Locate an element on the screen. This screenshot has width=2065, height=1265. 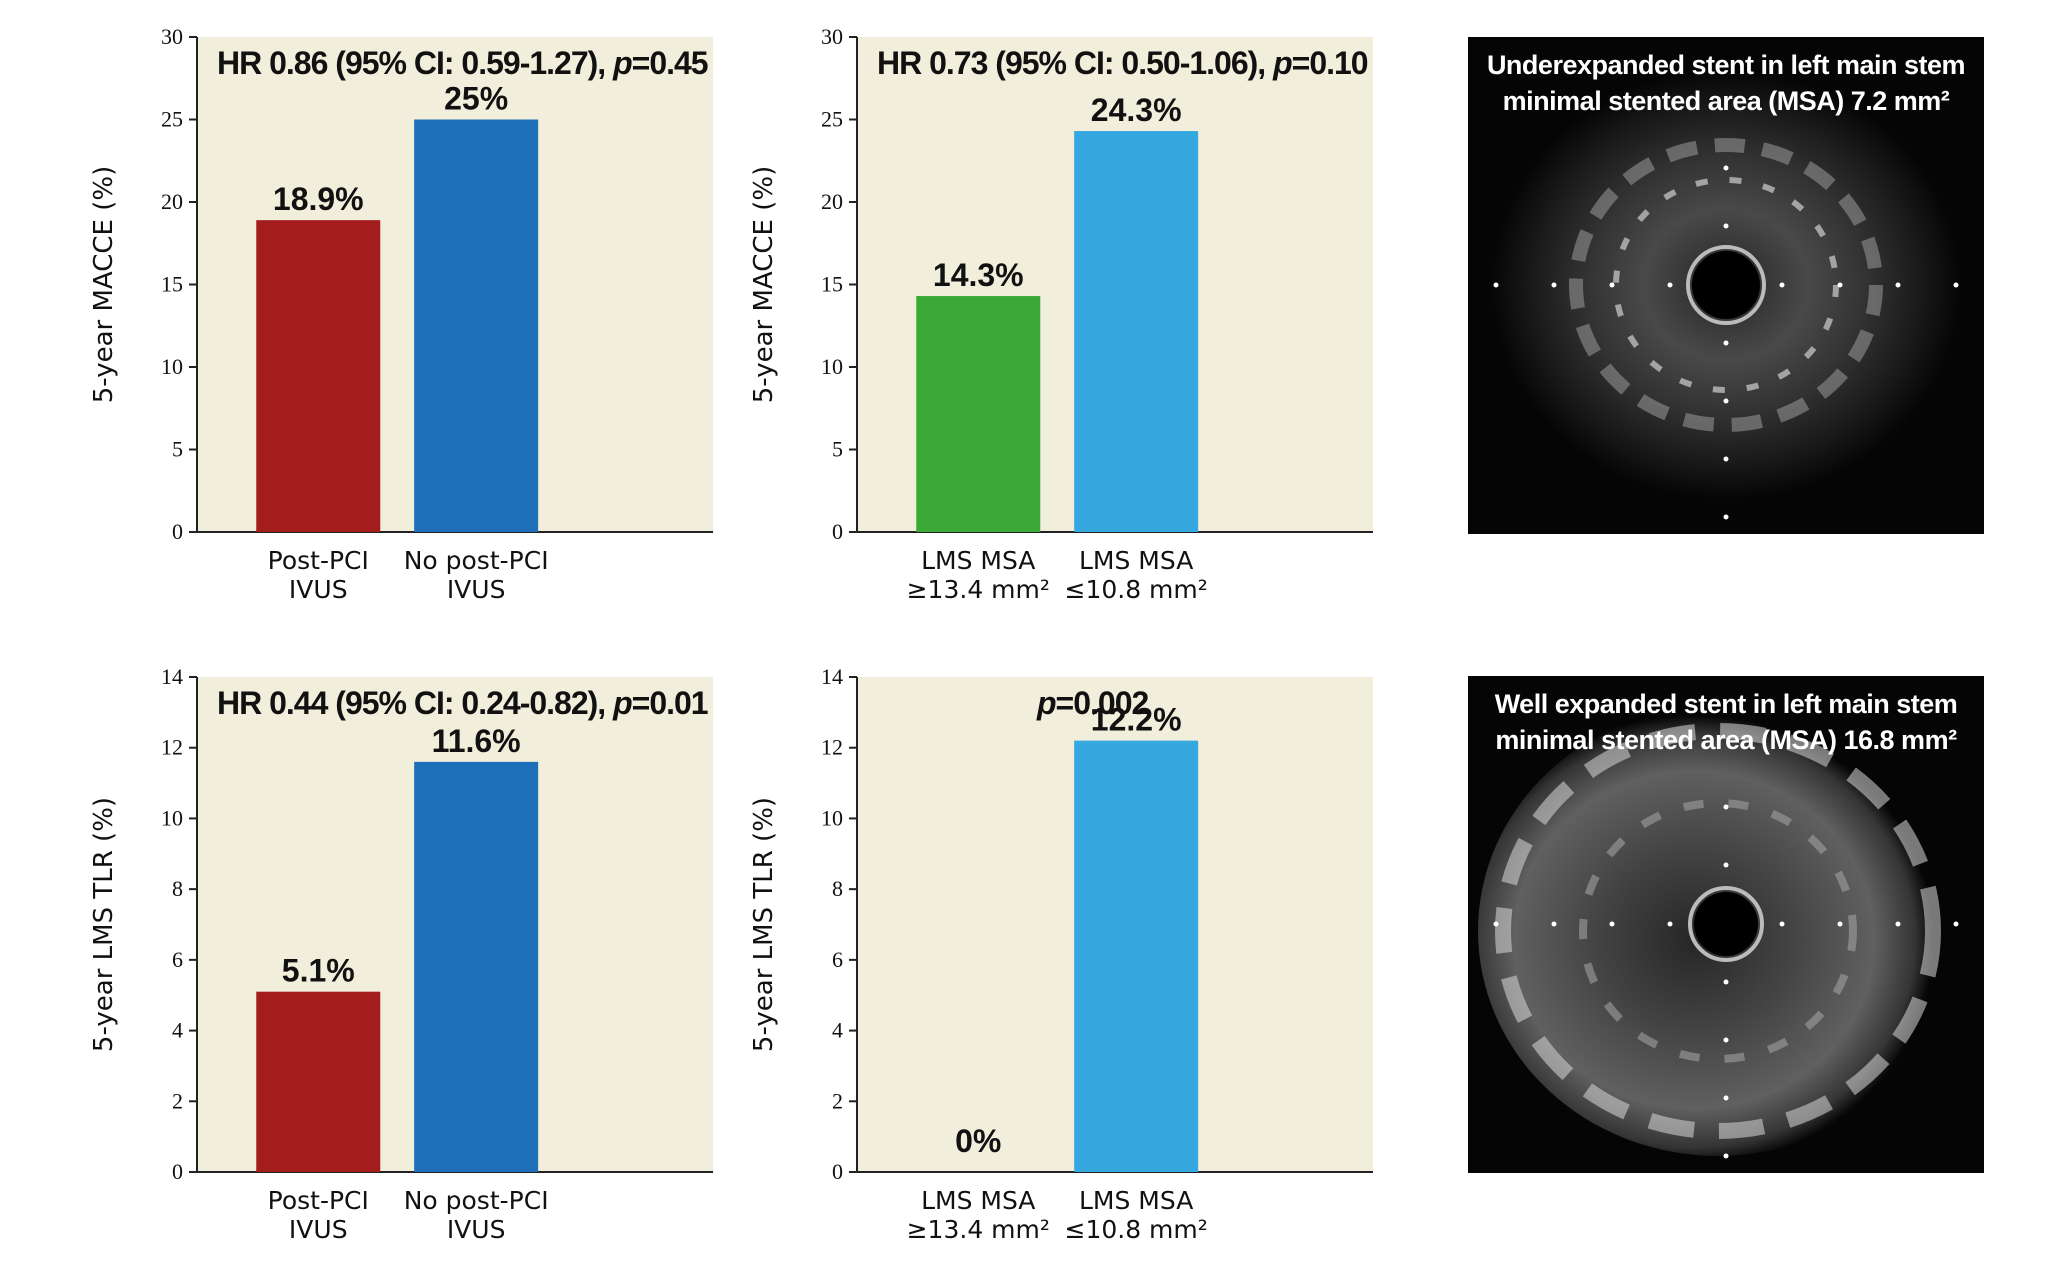
data-label: 12.2% is located at coordinates (1136, 720).